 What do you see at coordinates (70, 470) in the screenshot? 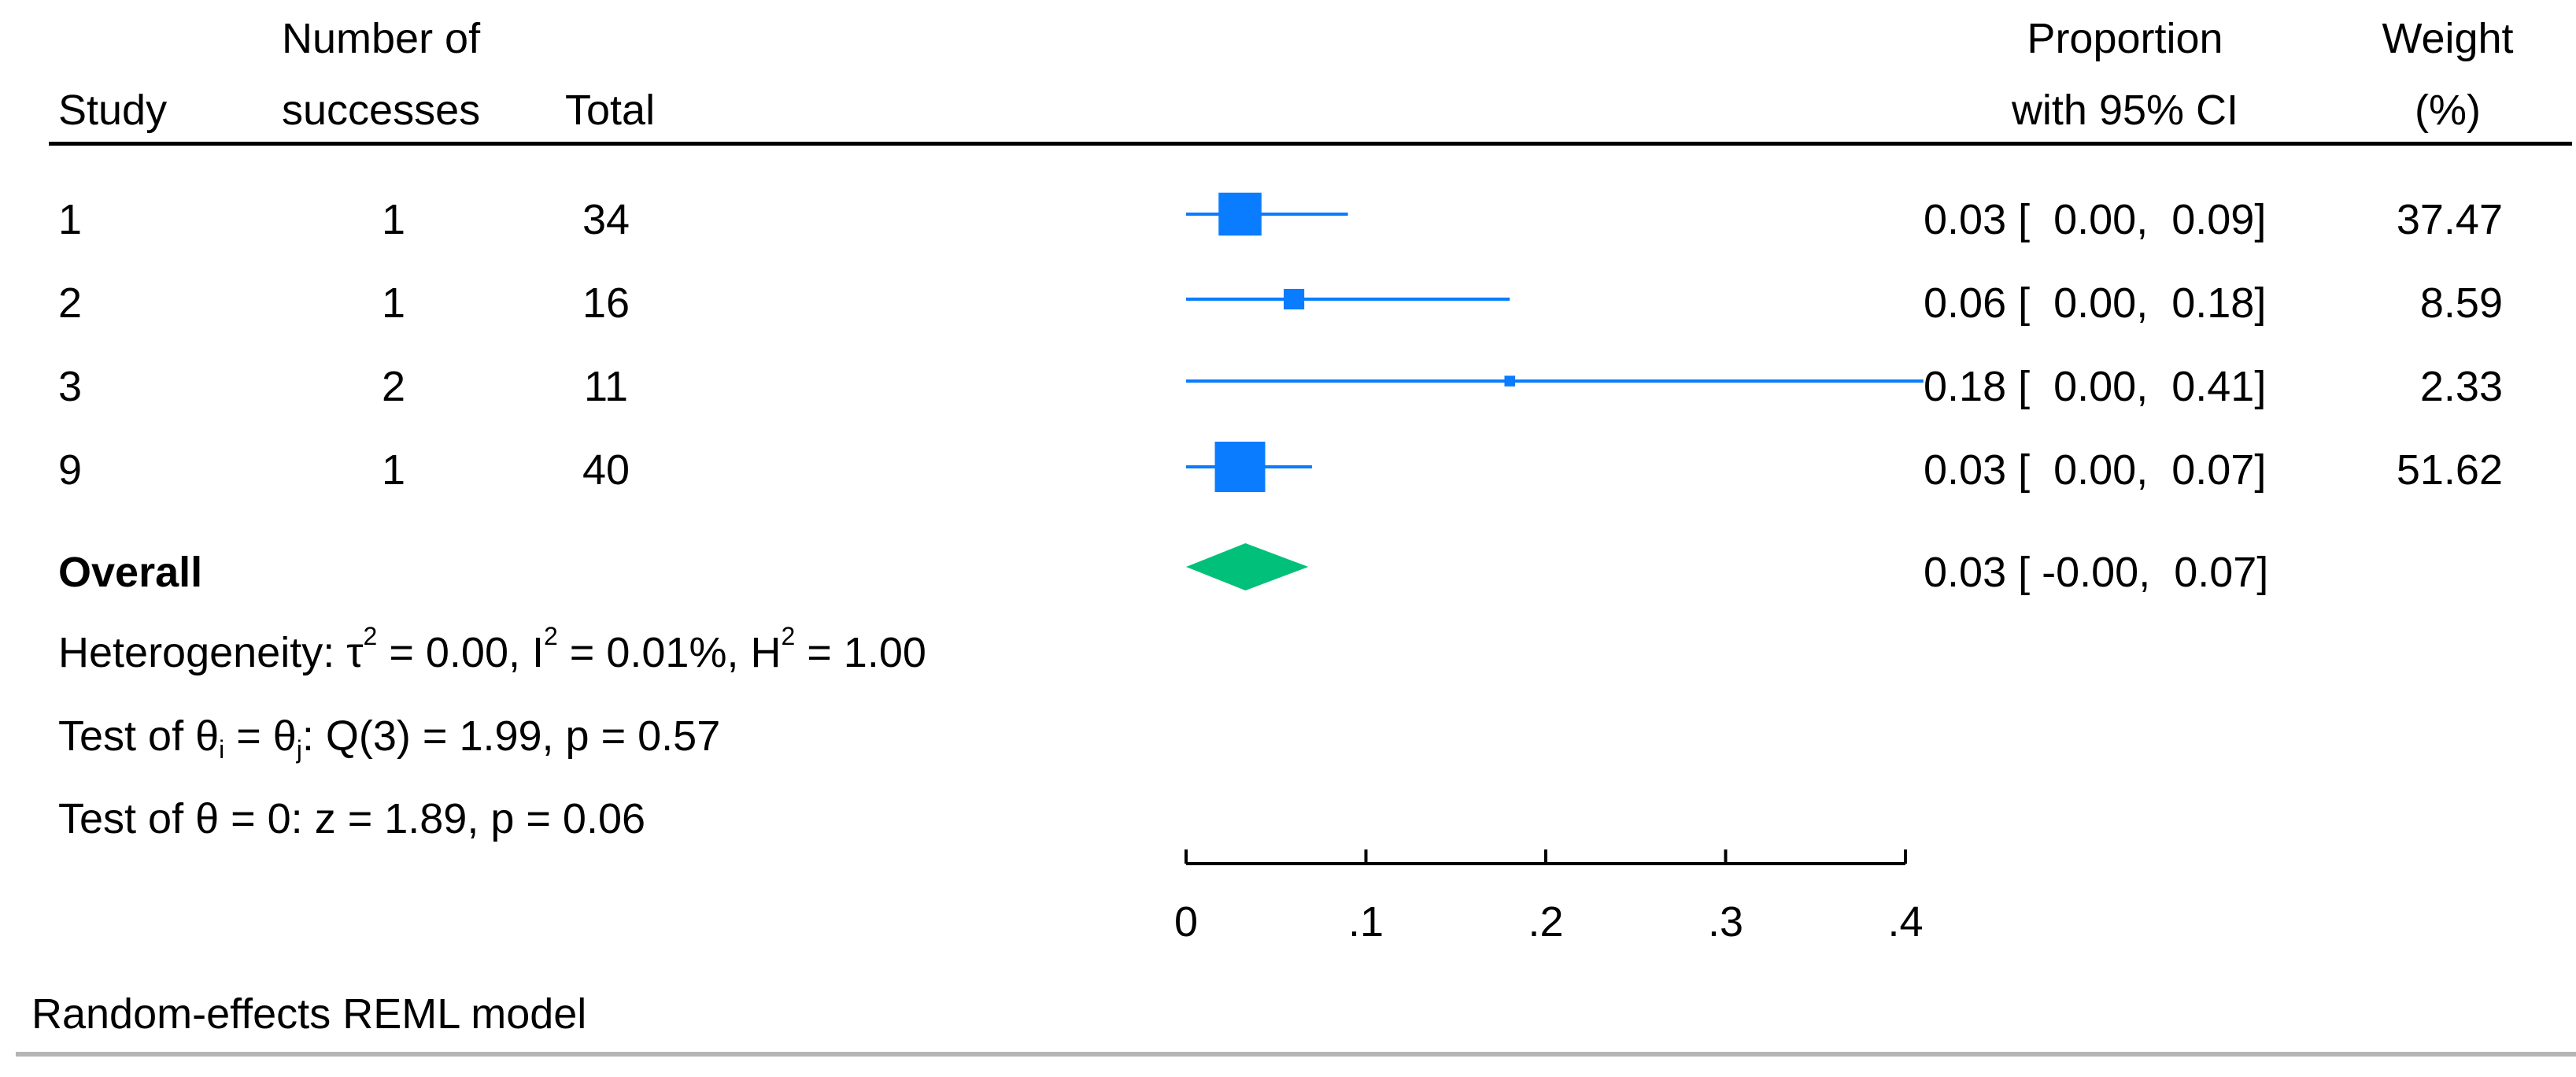
I see `row-4-study: 9` at bounding box center [70, 470].